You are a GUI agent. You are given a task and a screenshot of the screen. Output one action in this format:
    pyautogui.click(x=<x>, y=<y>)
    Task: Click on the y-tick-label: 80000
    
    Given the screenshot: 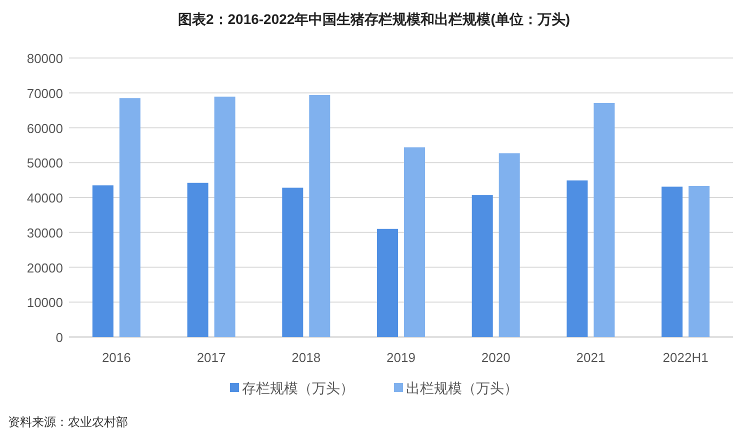 What is the action you would take?
    pyautogui.click(x=44, y=58)
    